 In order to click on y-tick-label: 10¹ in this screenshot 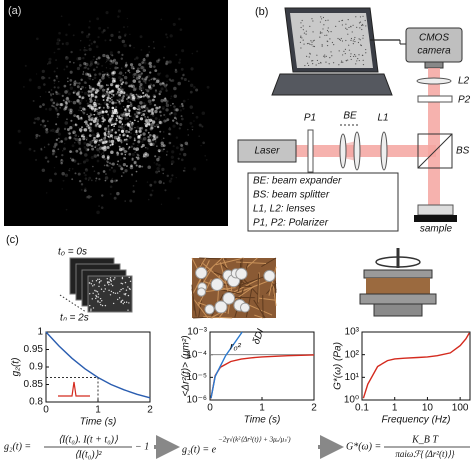, I will do `click(352, 377)`.